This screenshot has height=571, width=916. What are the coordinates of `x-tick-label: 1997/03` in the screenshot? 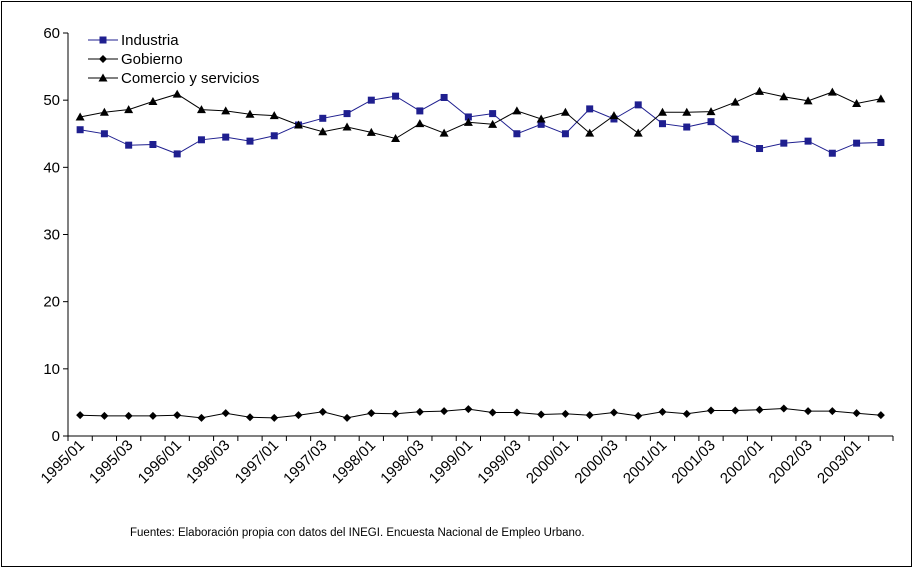 It's located at (305, 462).